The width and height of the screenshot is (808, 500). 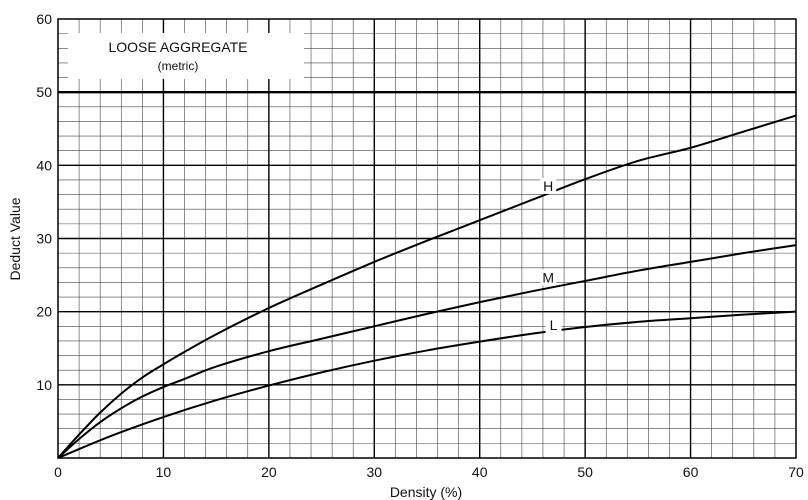 What do you see at coordinates (44, 165) in the screenshot?
I see `y-tick-label: 40` at bounding box center [44, 165].